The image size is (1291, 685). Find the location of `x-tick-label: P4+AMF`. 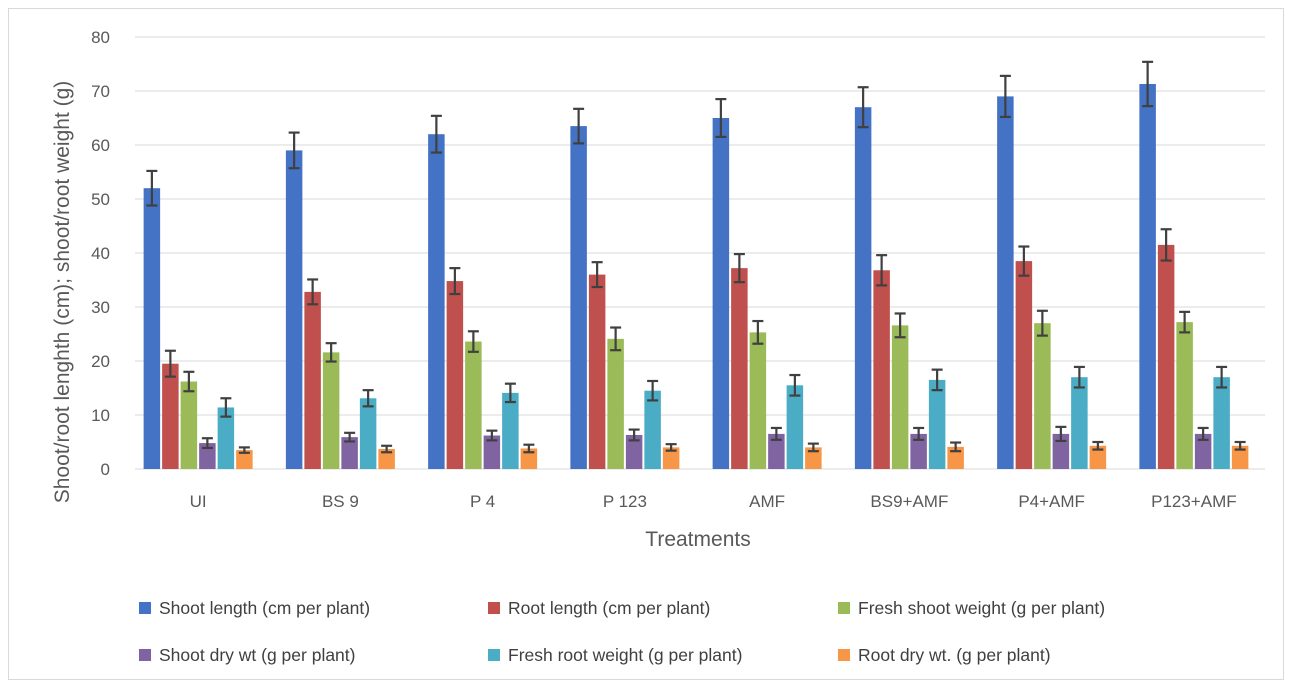

x-tick-label: P4+AMF is located at coordinates (1051, 501).